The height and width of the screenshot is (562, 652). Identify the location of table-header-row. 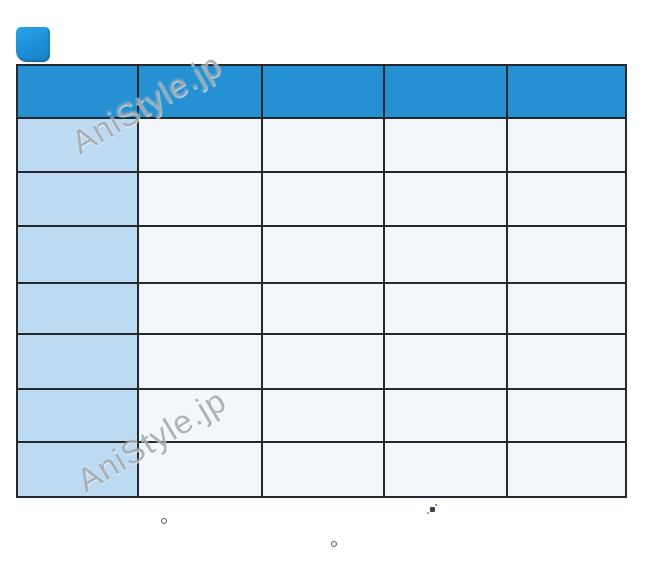
(321, 91).